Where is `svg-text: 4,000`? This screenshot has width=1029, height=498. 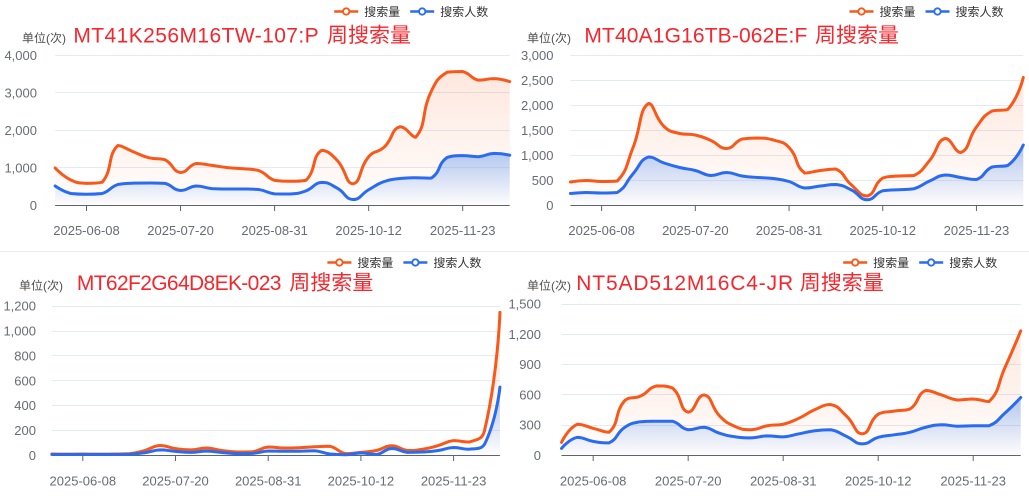 svg-text: 4,000 is located at coordinates (20, 55).